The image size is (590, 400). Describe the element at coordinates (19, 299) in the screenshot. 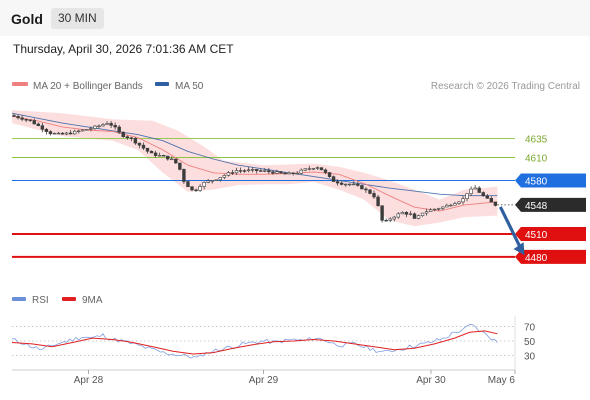

I see `rsi-legend-swatch` at that location.